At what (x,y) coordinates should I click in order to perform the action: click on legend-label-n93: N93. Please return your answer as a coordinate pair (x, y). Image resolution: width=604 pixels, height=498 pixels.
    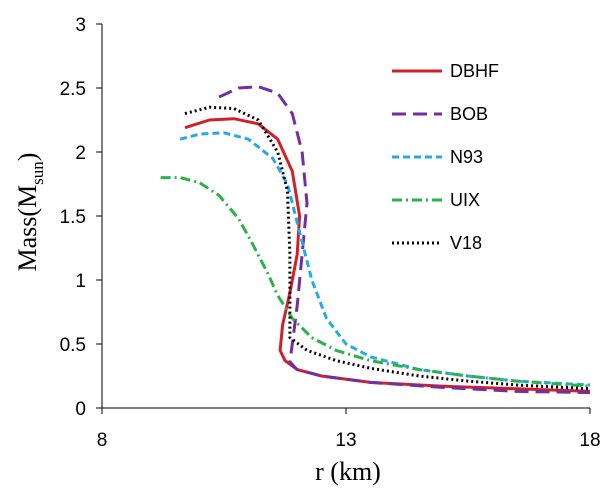
    Looking at the image, I should click on (466, 157).